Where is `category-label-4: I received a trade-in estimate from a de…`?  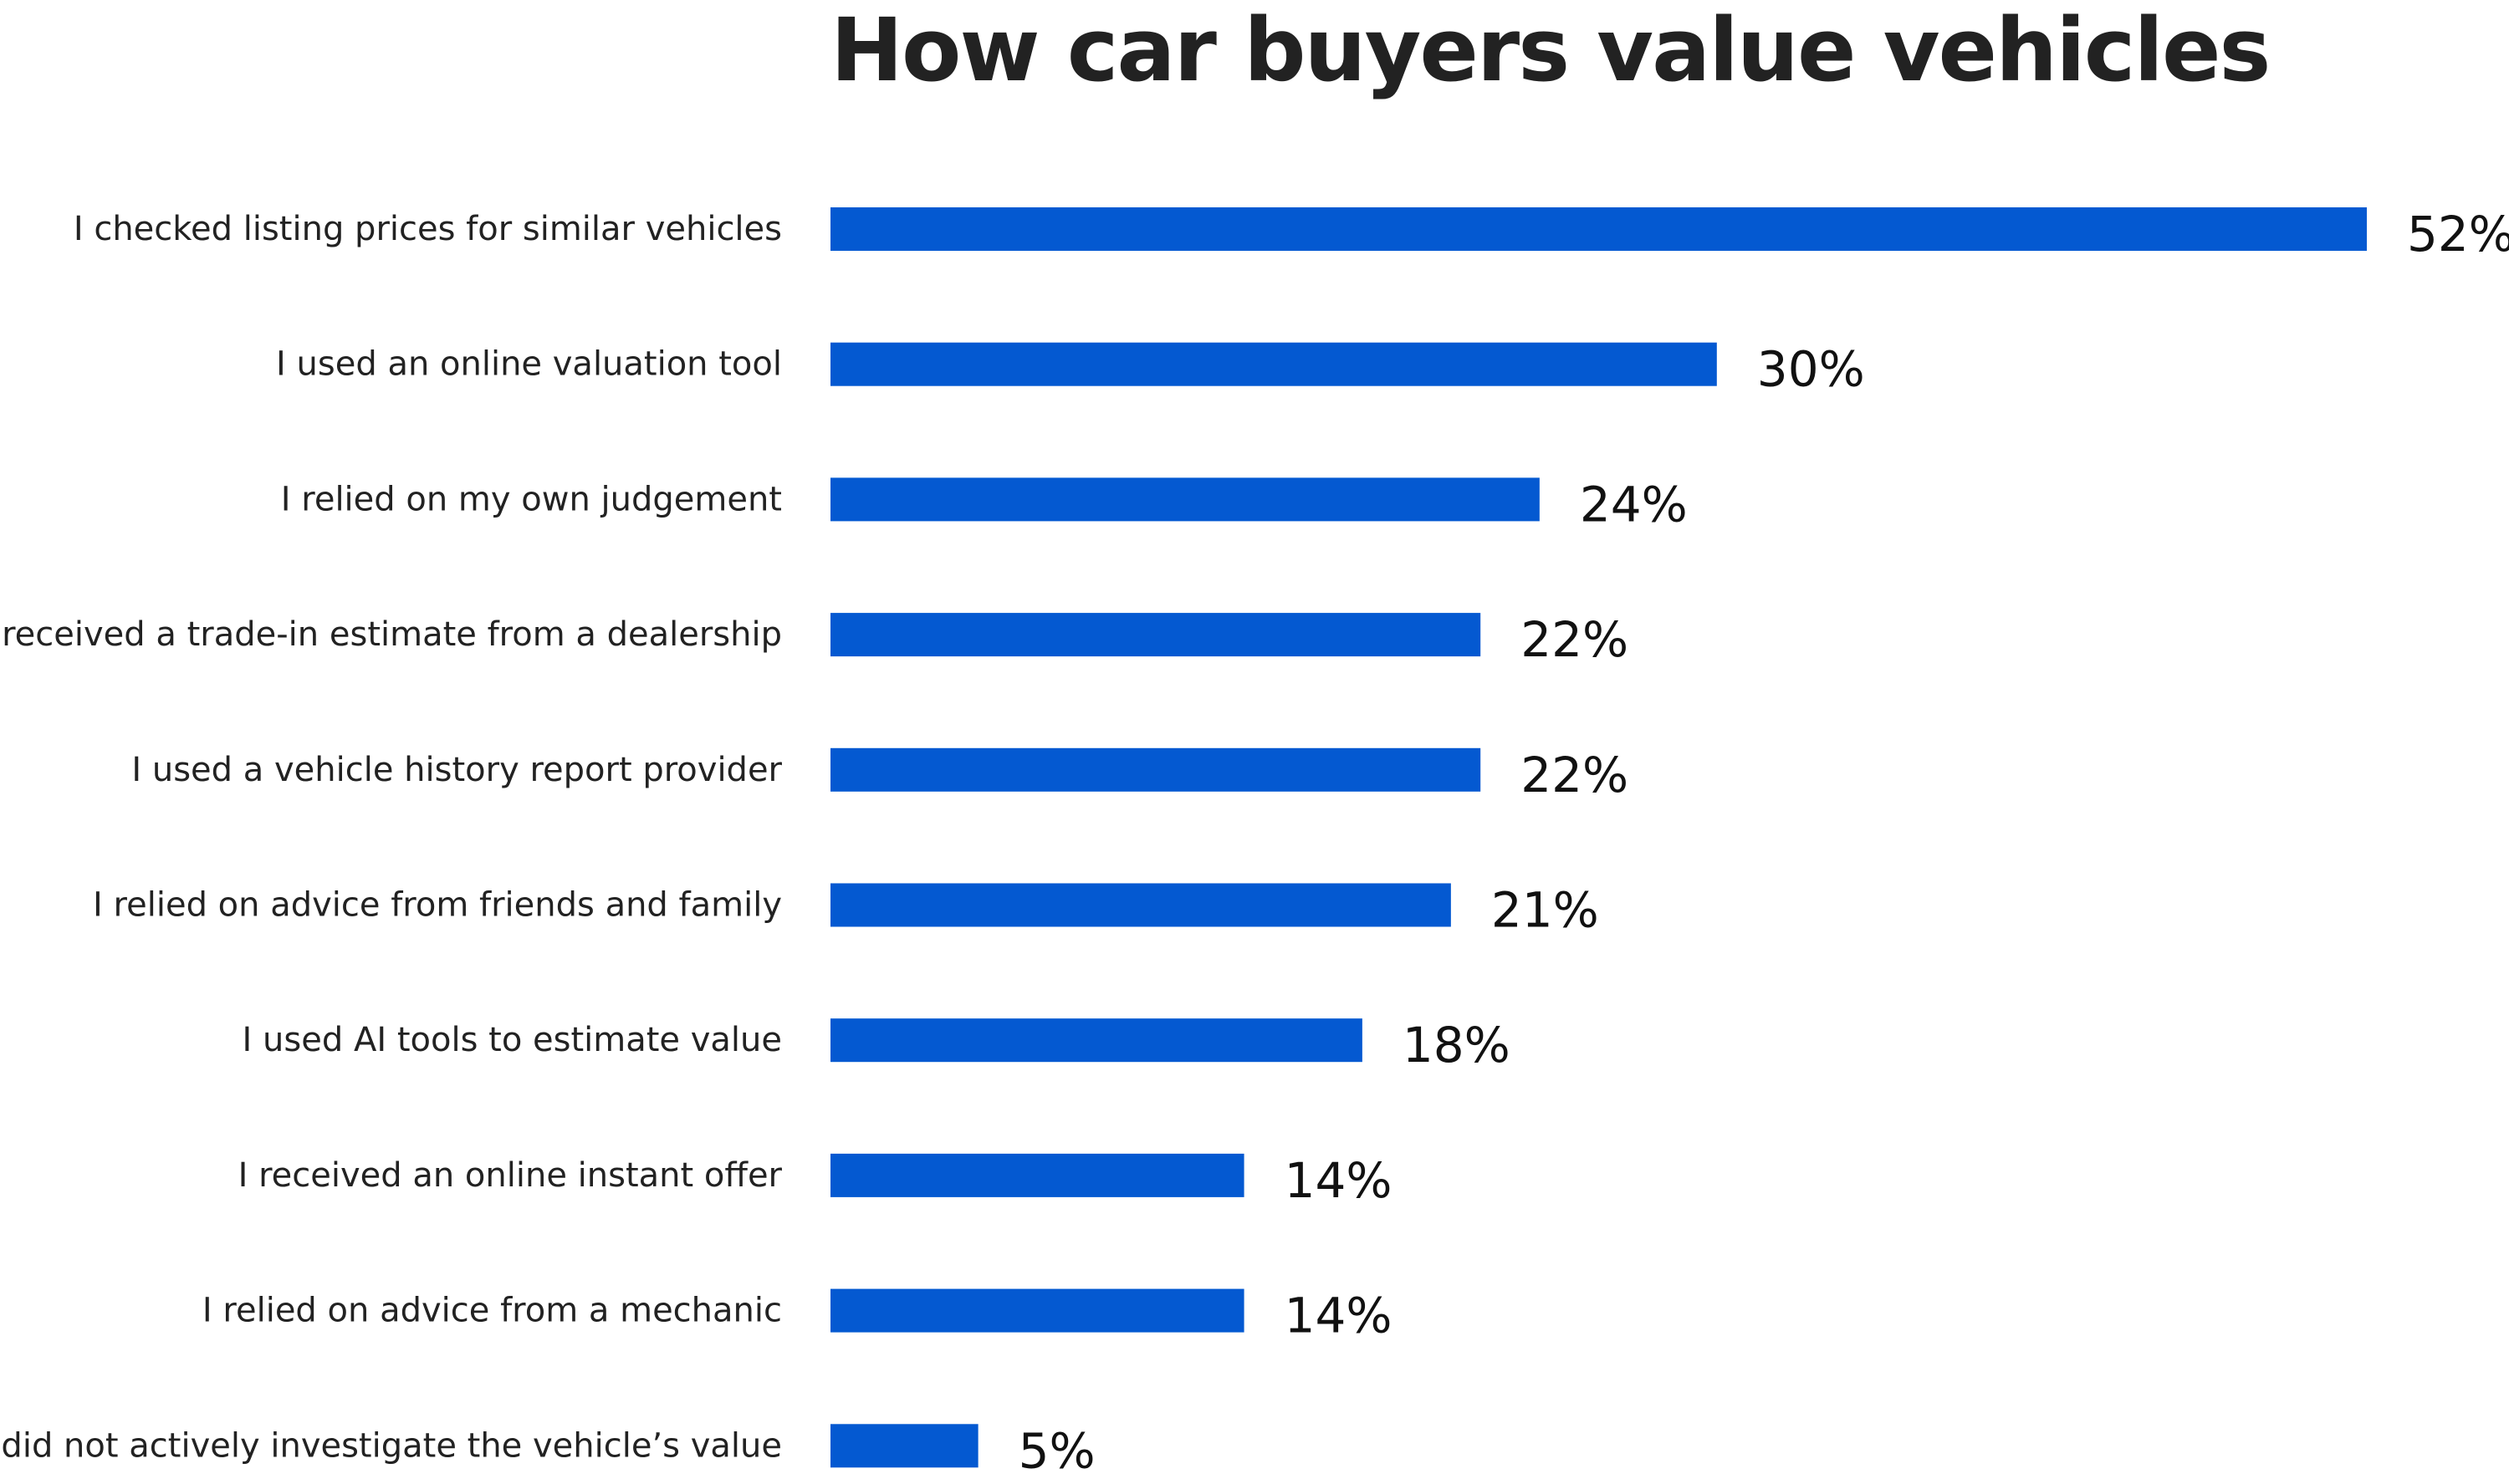
category-label-4: I received a trade-in estimate from a de… is located at coordinates (391, 634).